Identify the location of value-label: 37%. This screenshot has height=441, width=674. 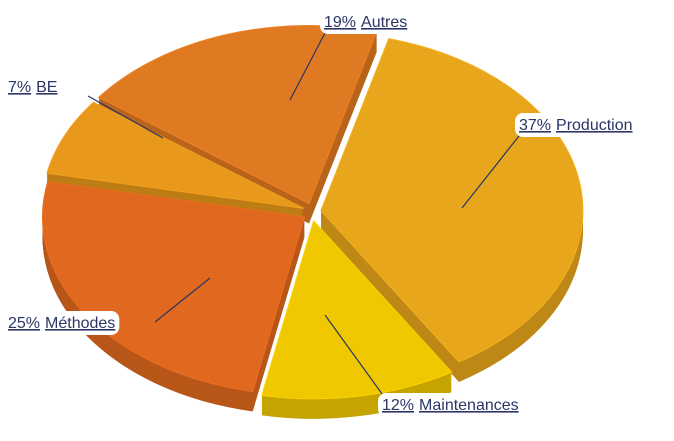
(535, 125).